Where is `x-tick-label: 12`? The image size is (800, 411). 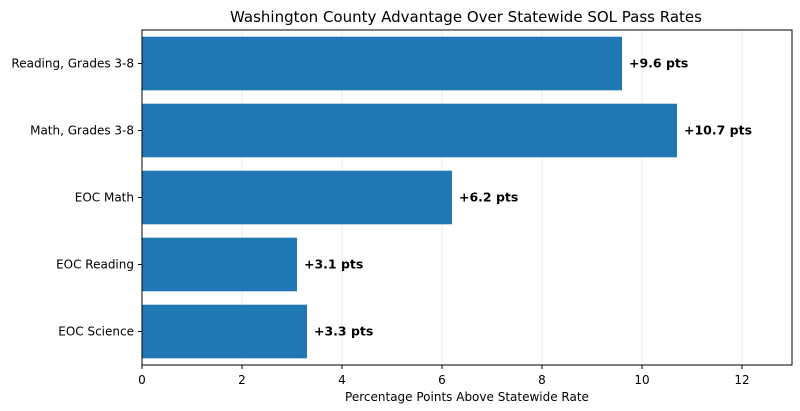 x-tick-label: 12 is located at coordinates (741, 380).